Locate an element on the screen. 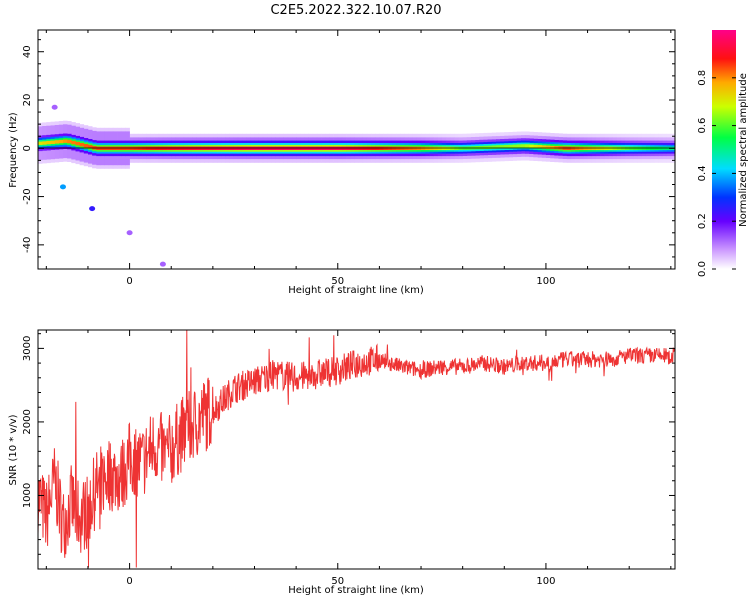 This screenshot has width=750, height=600. colorbar-tick-label: 0.6 is located at coordinates (702, 126).